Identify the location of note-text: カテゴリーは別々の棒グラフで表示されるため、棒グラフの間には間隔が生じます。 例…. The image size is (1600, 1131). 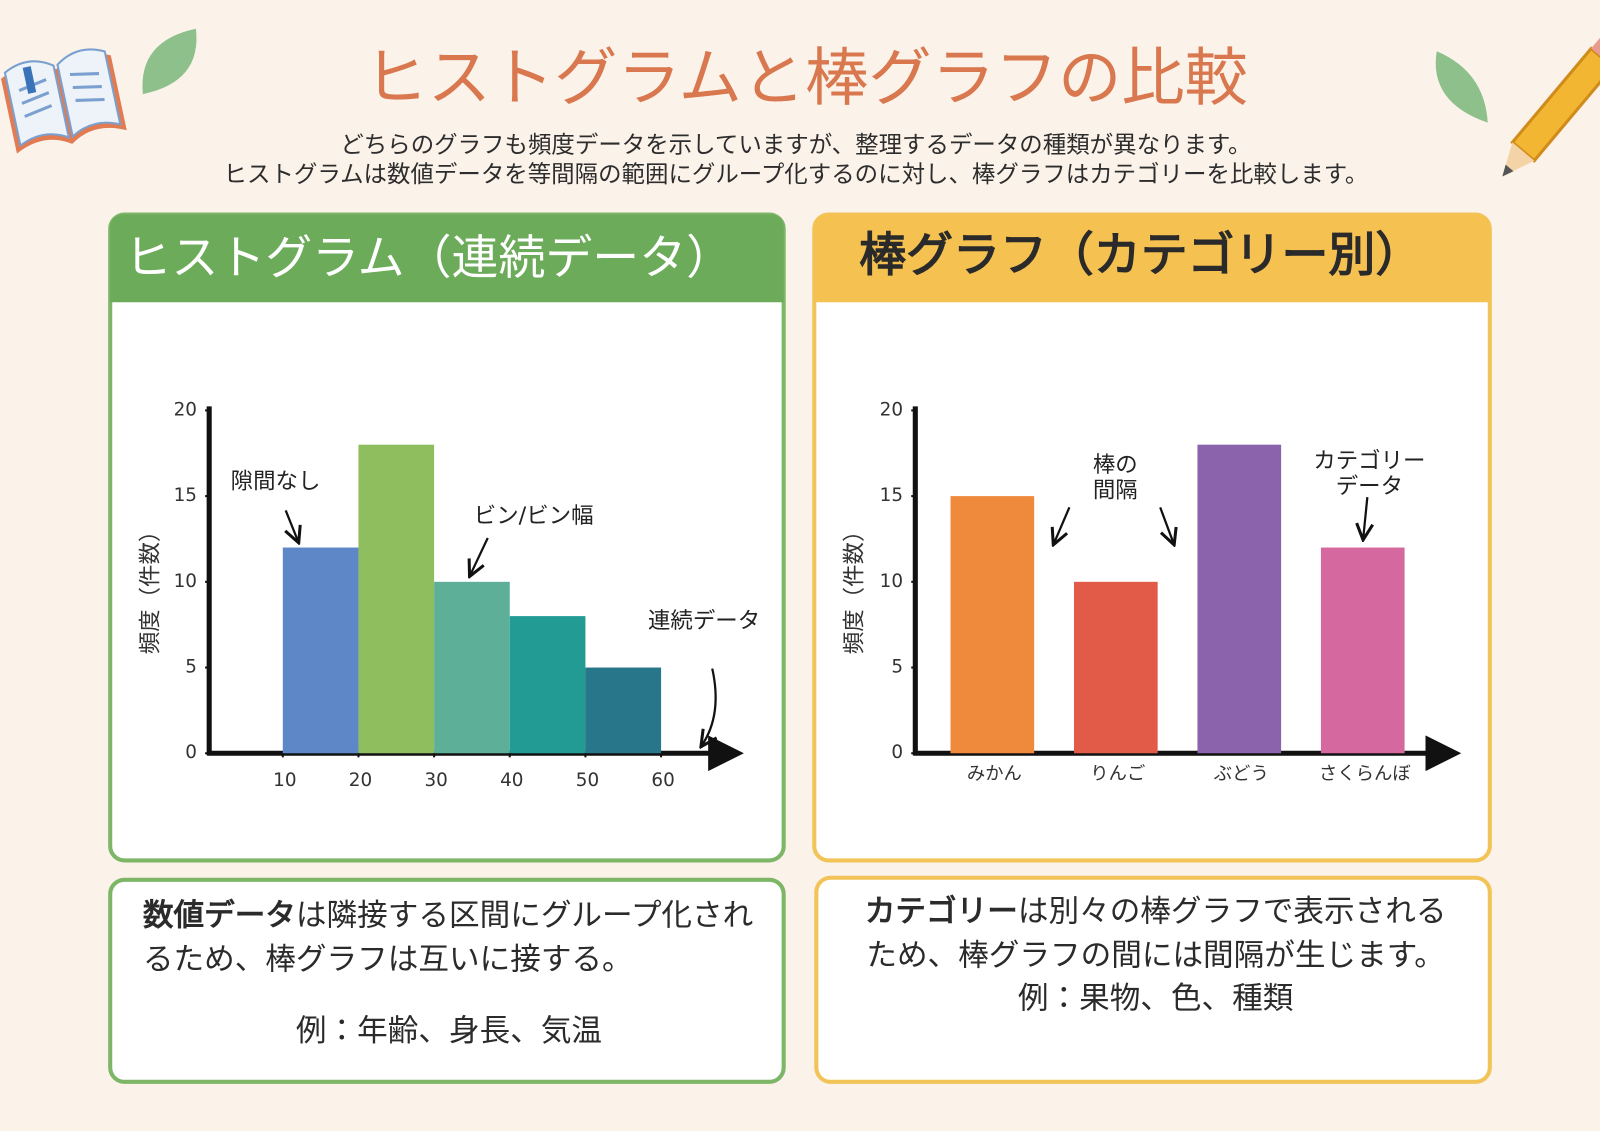
(1155, 956).